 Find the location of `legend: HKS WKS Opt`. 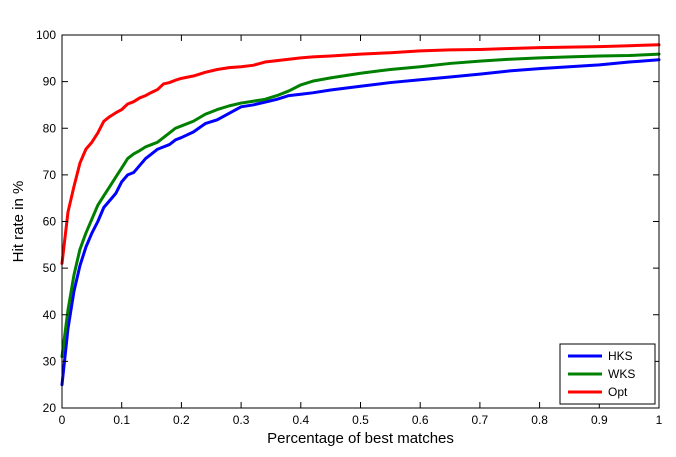

legend: HKS WKS Opt is located at coordinates (607, 374).